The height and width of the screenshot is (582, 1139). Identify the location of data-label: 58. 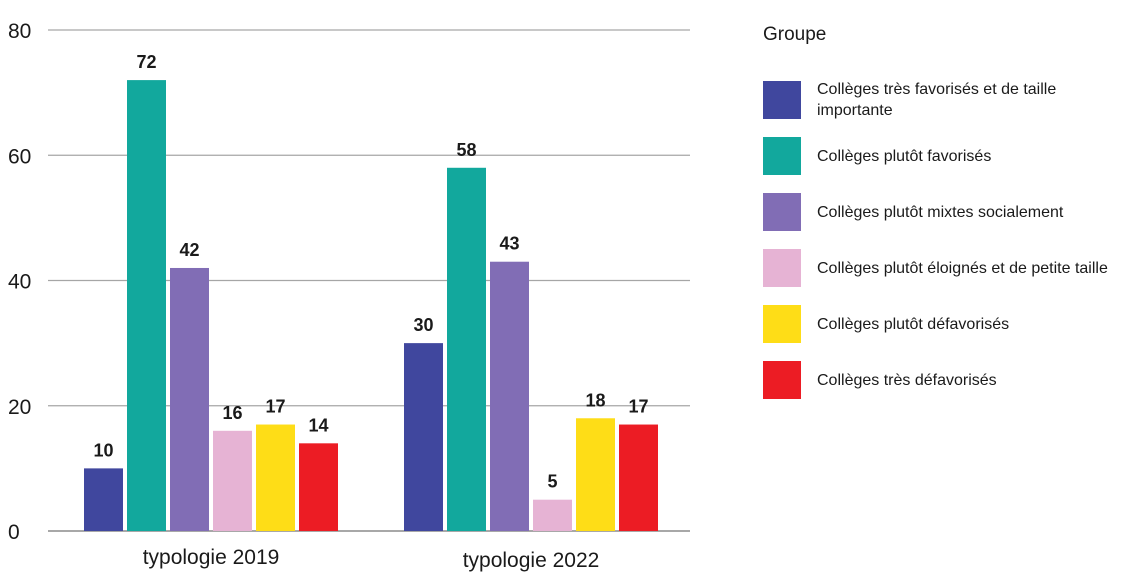
(466, 150).